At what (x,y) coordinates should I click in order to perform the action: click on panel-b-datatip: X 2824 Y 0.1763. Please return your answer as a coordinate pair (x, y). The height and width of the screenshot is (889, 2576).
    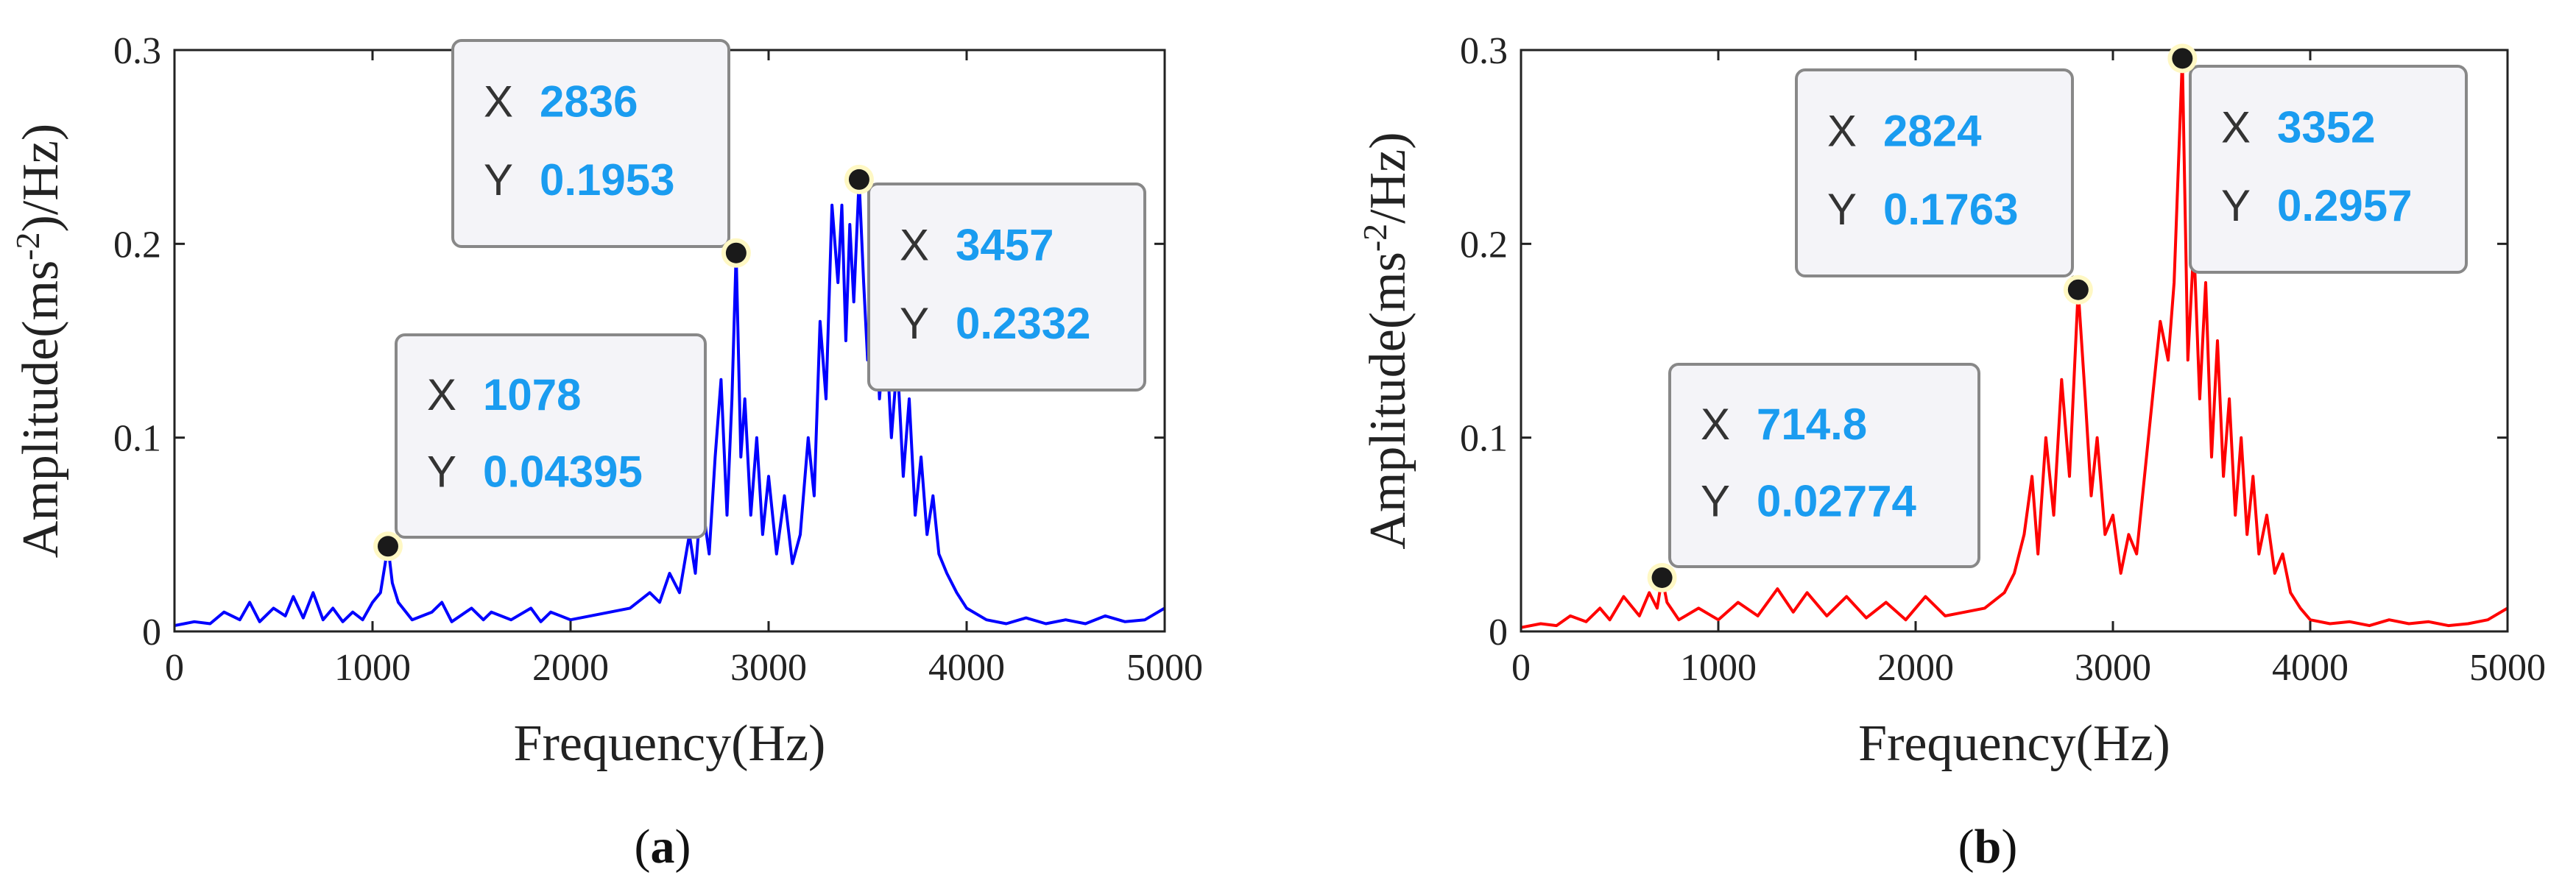
    Looking at the image, I should click on (1944, 186).